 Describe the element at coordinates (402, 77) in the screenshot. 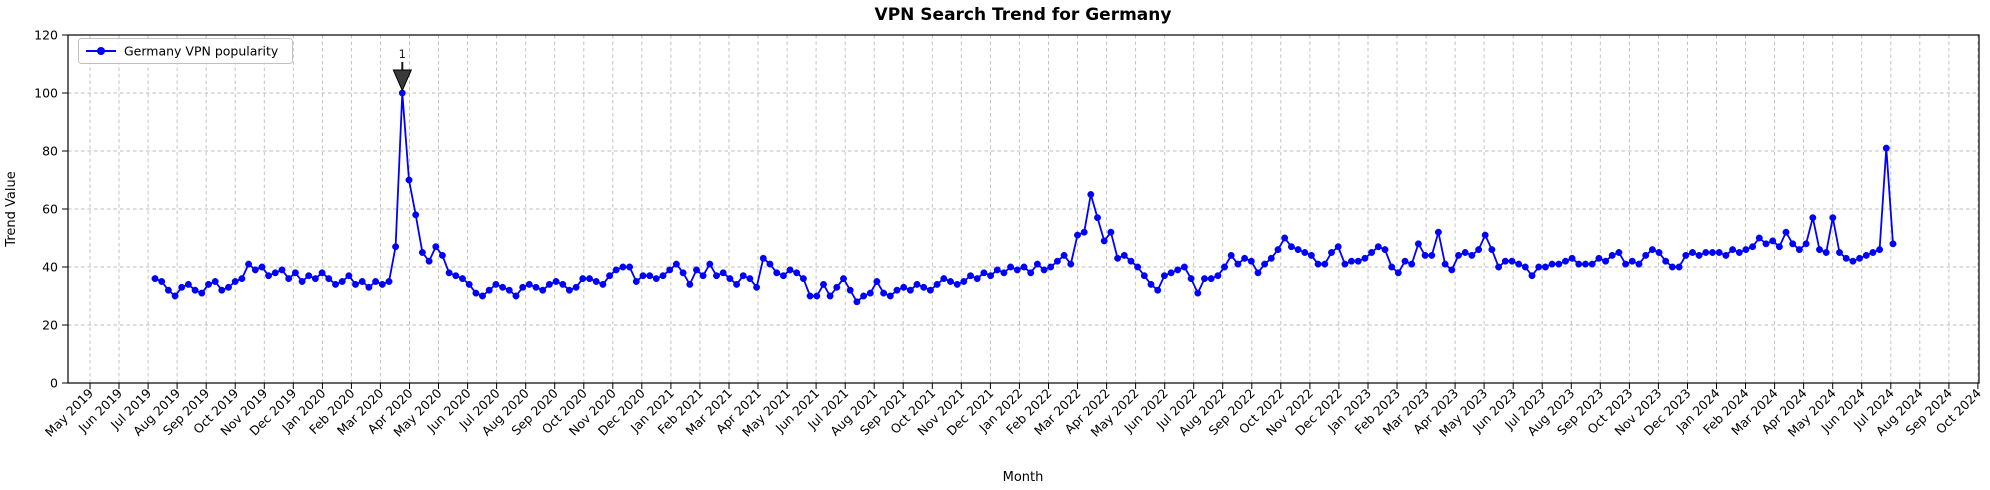

I see `peak-annotation` at that location.